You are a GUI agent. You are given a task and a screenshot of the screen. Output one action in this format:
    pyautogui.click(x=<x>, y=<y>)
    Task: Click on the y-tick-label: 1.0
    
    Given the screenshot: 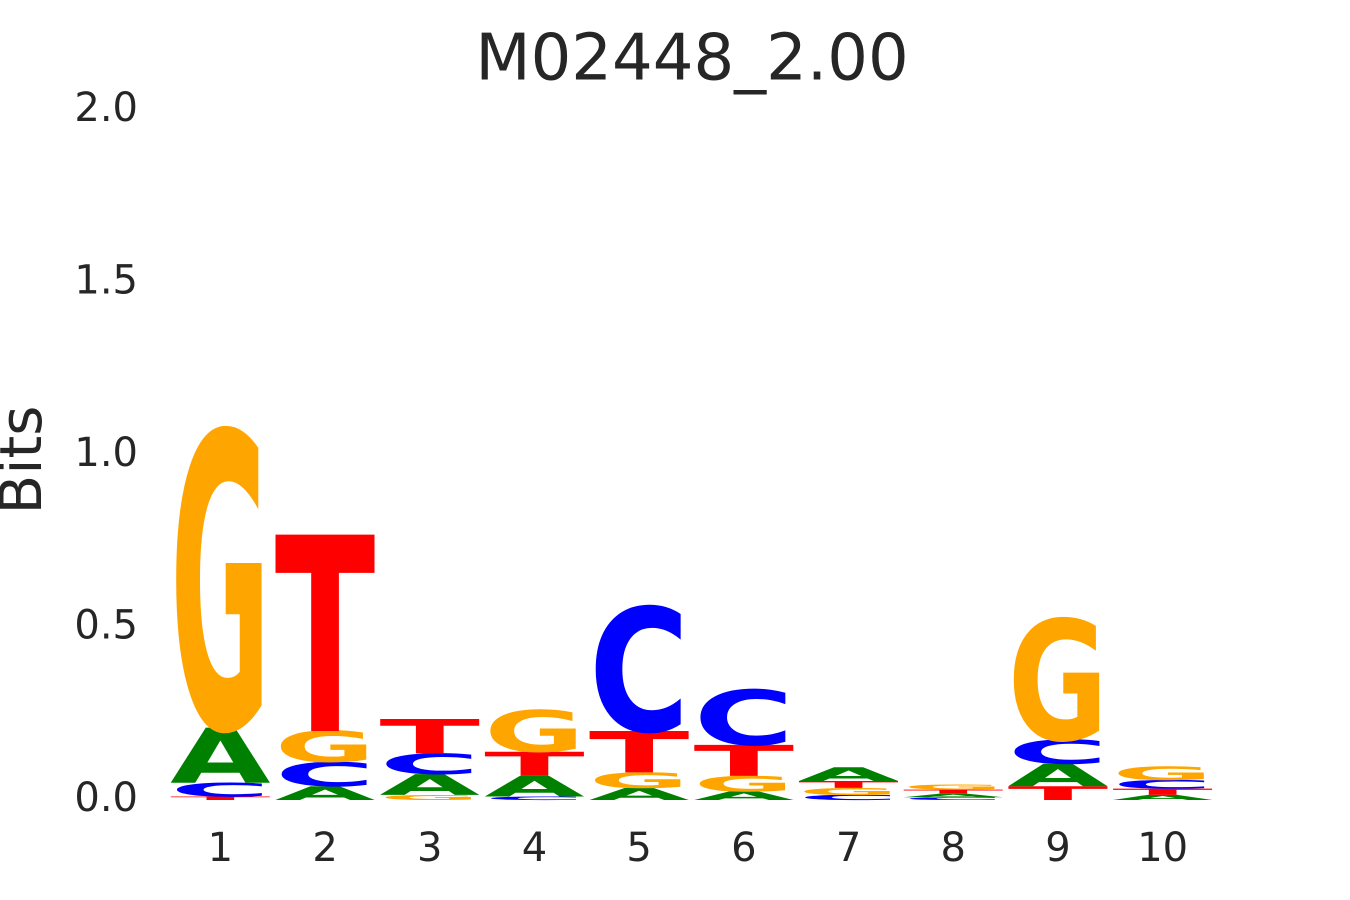 What is the action you would take?
    pyautogui.click(x=106, y=453)
    